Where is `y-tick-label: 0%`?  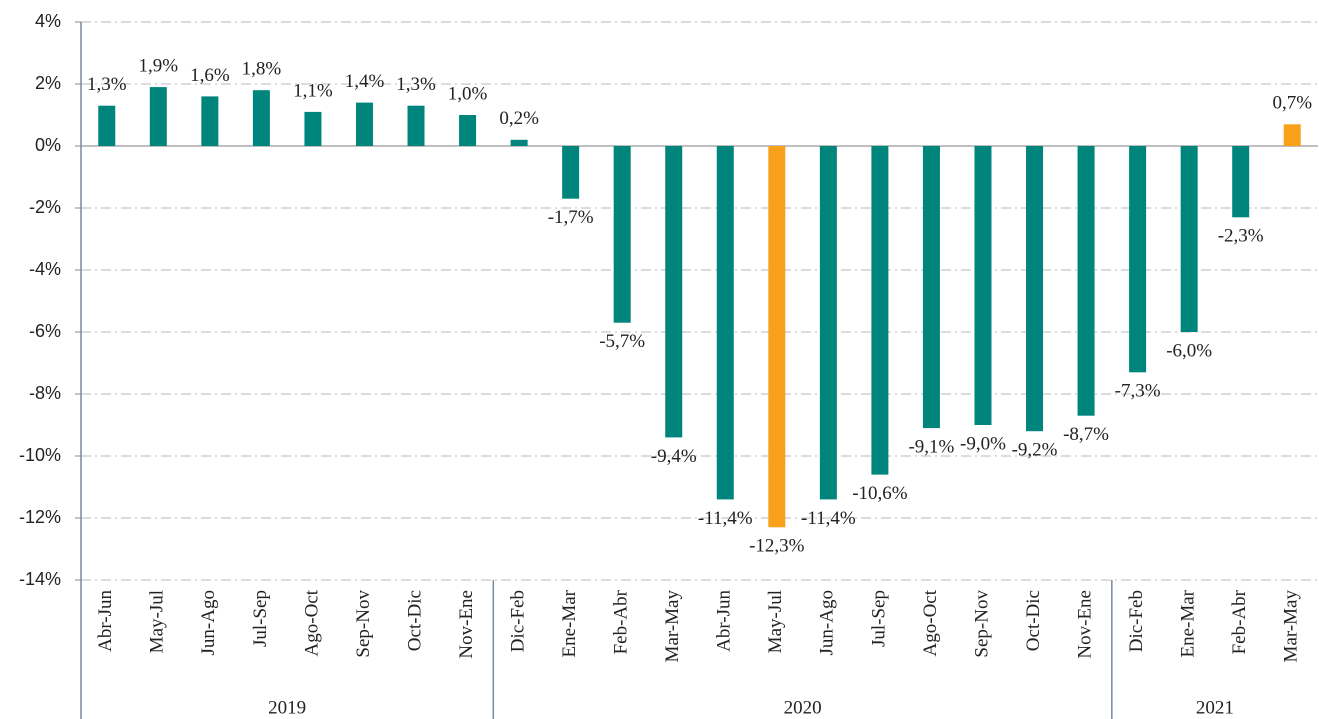
y-tick-label: 0% is located at coordinates (48, 145).